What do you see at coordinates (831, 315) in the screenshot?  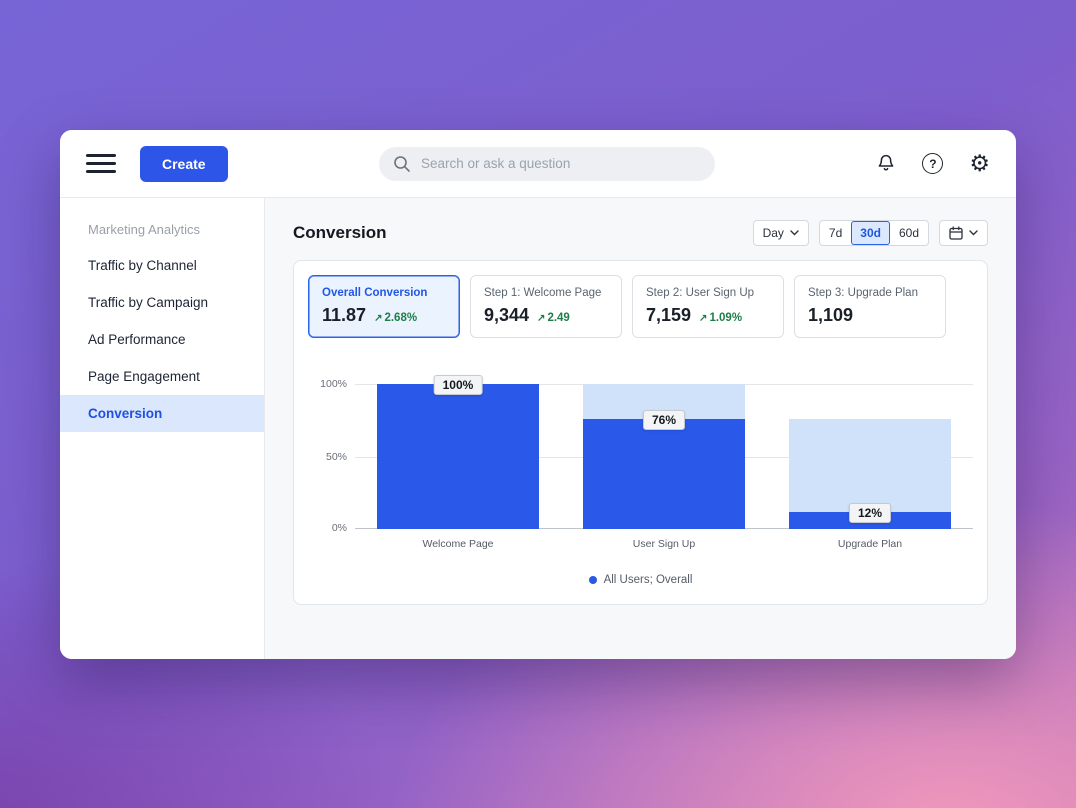 I see `metric-value: 1,109` at bounding box center [831, 315].